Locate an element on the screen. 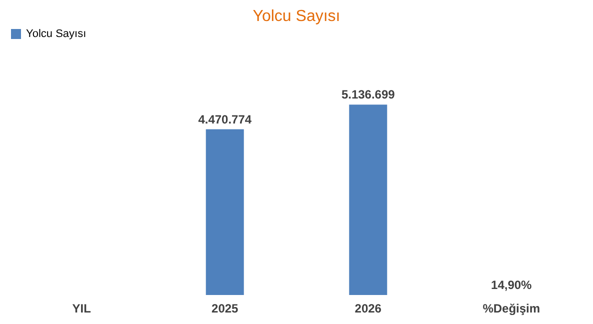  x-tick-label: YIL is located at coordinates (81, 309).